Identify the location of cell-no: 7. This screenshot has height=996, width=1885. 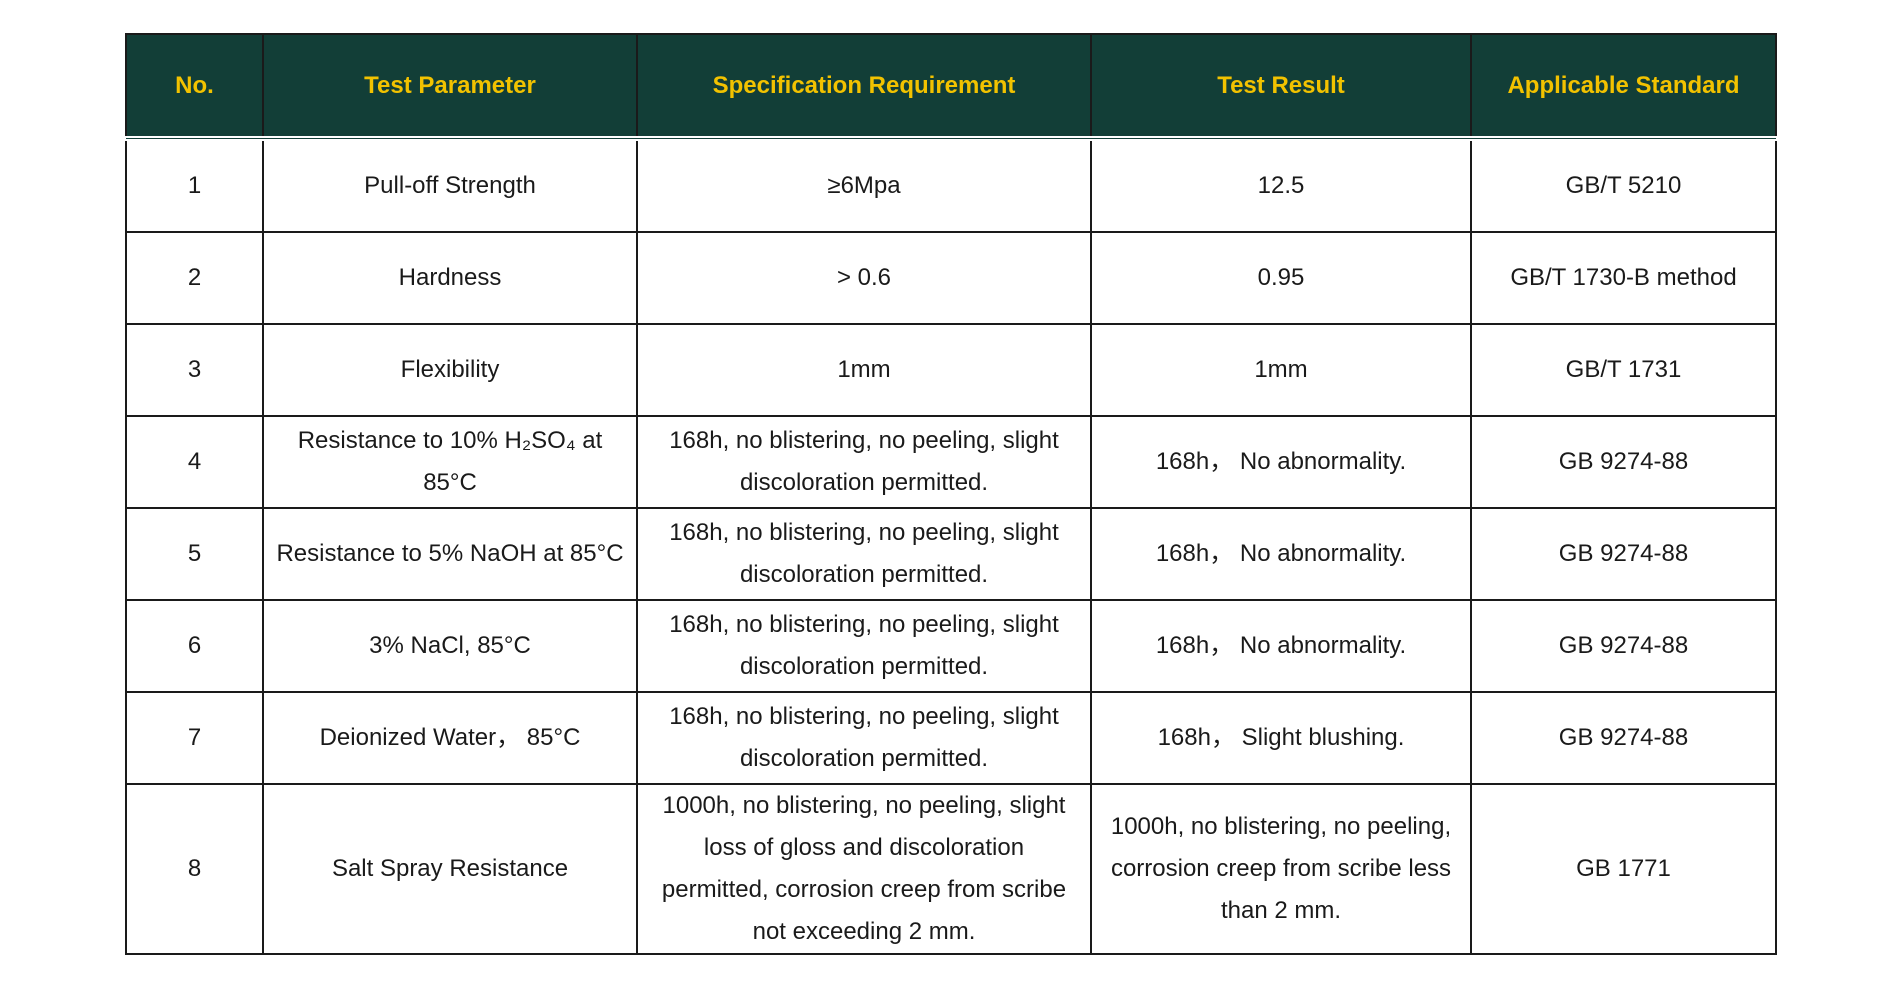
(194, 738).